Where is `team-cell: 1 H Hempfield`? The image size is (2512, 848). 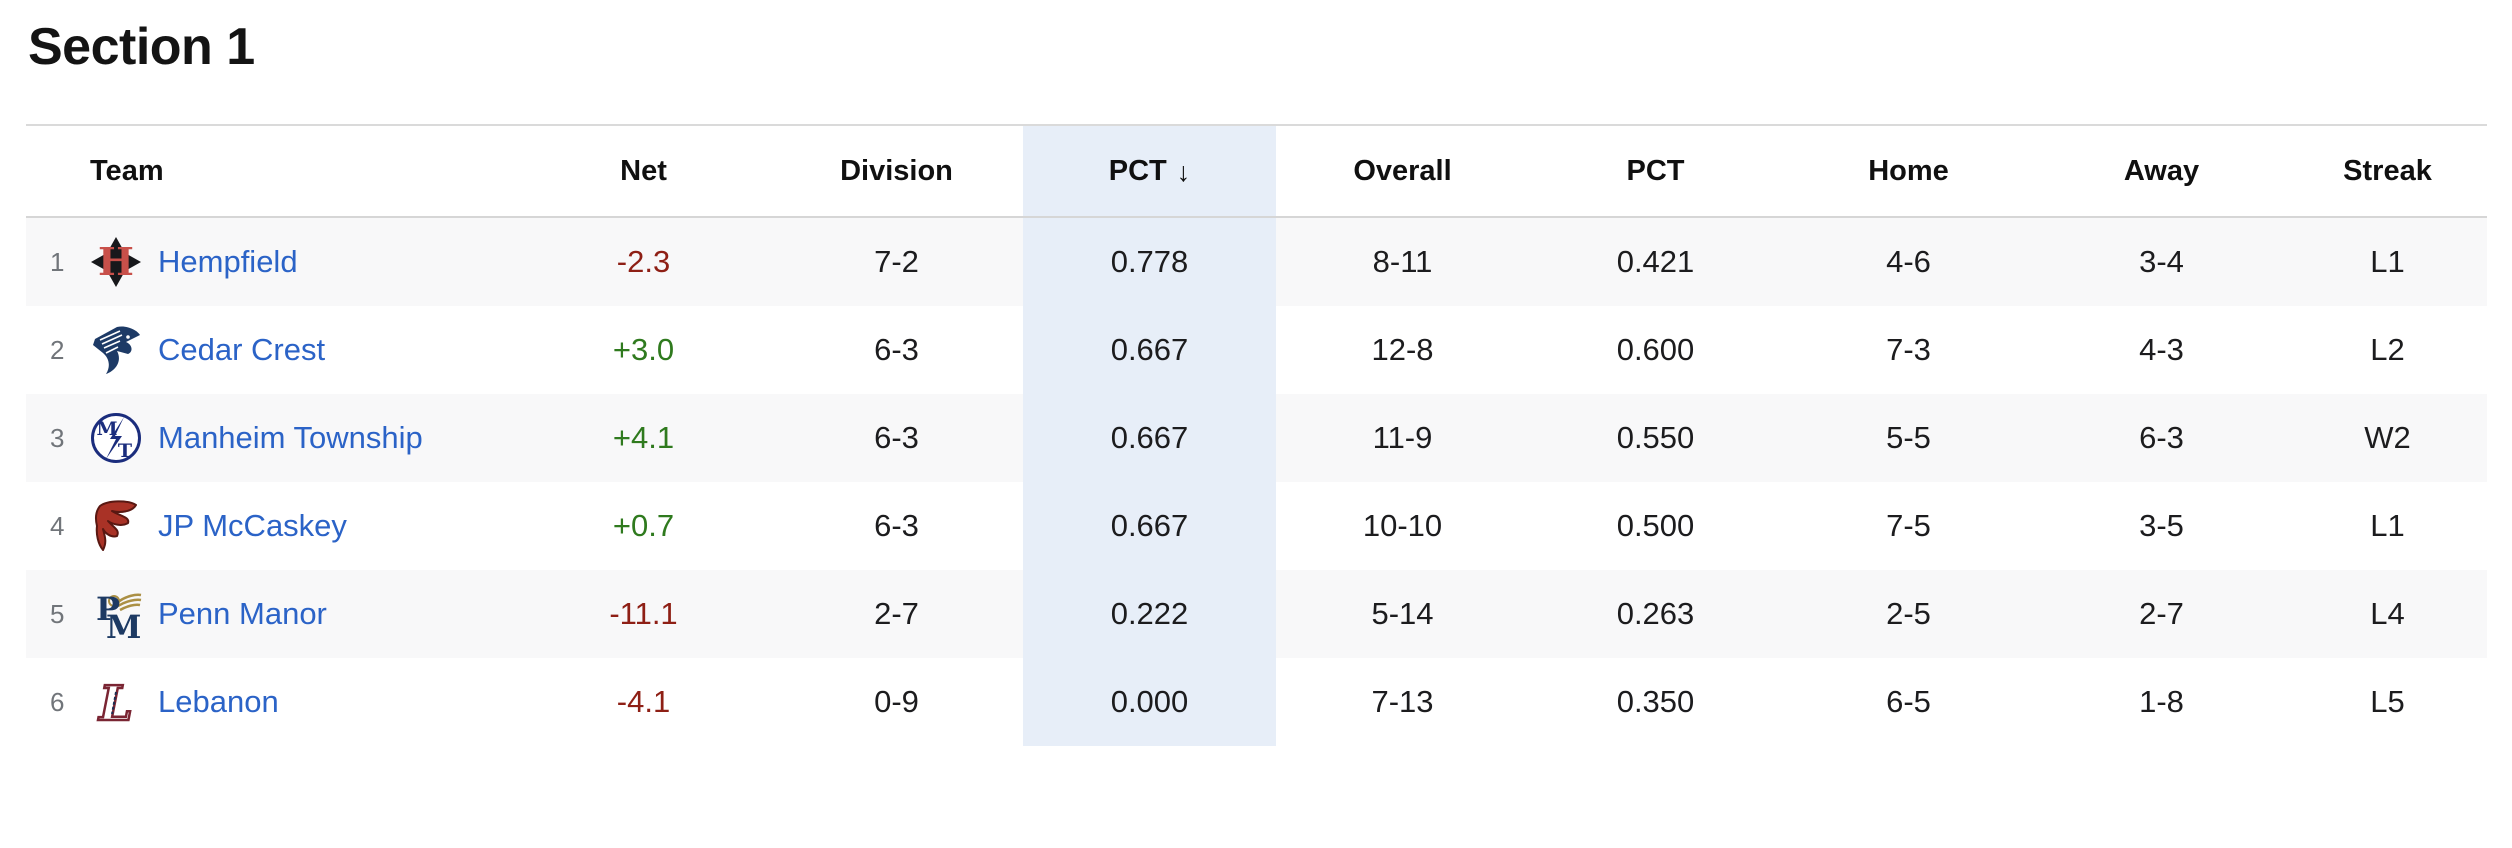 team-cell: 1 H Hempfield is located at coordinates (271, 262).